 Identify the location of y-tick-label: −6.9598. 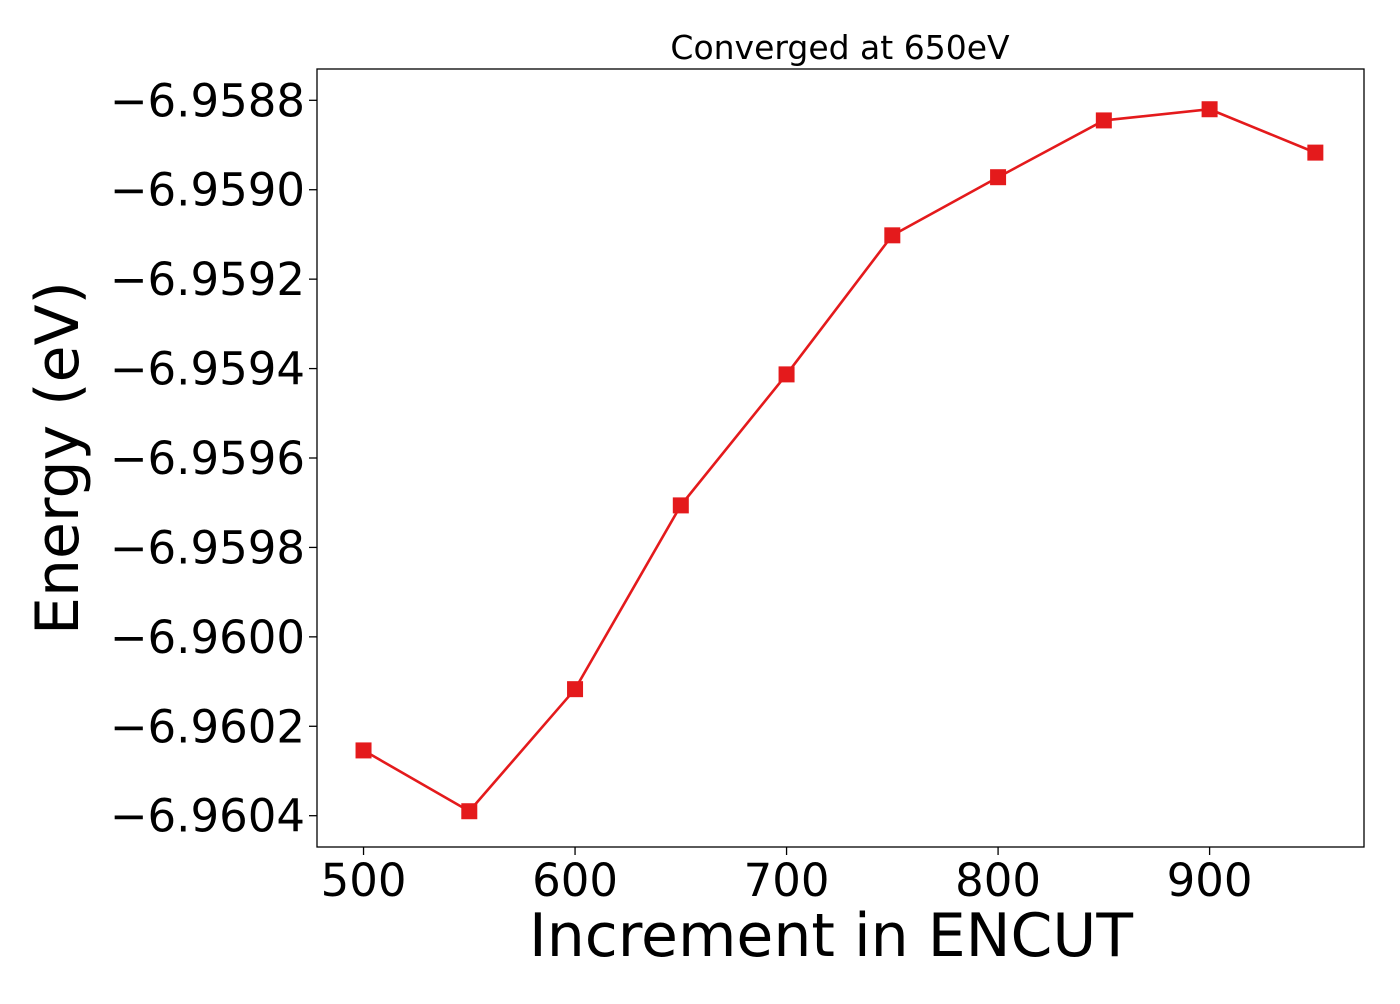
(207, 547).